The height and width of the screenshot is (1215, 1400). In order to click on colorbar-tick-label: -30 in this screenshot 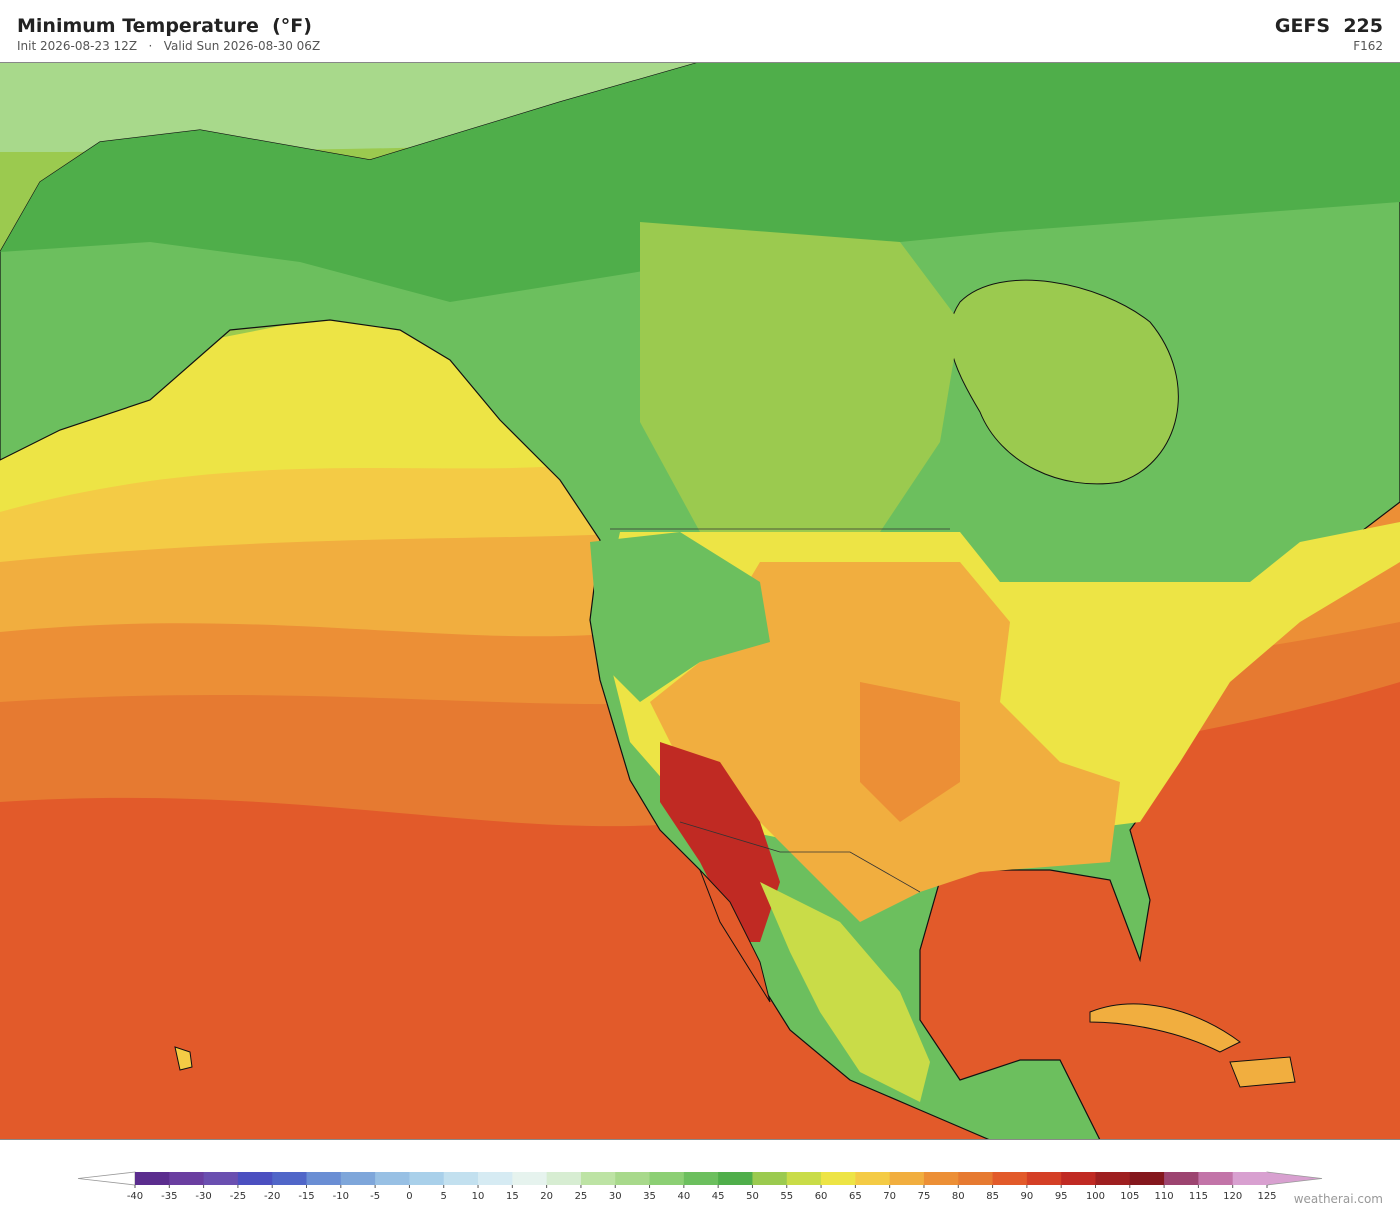, I will do `click(203, 1196)`.